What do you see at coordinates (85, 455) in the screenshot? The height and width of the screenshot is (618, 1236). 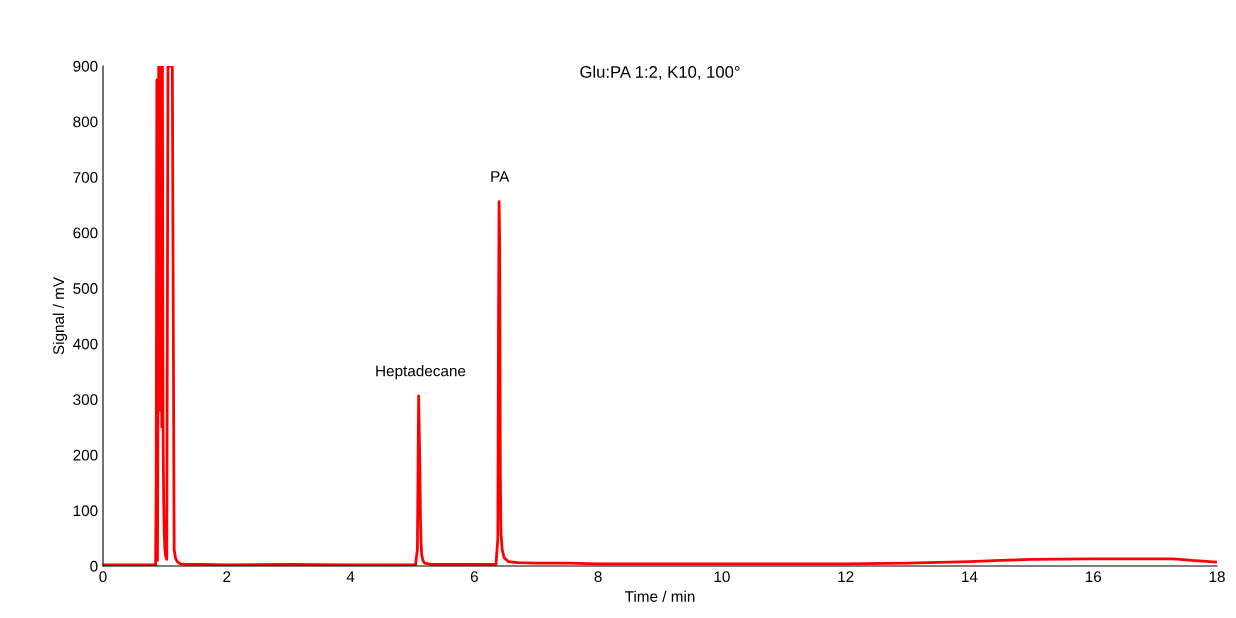 I see `y-tick-label: 200` at bounding box center [85, 455].